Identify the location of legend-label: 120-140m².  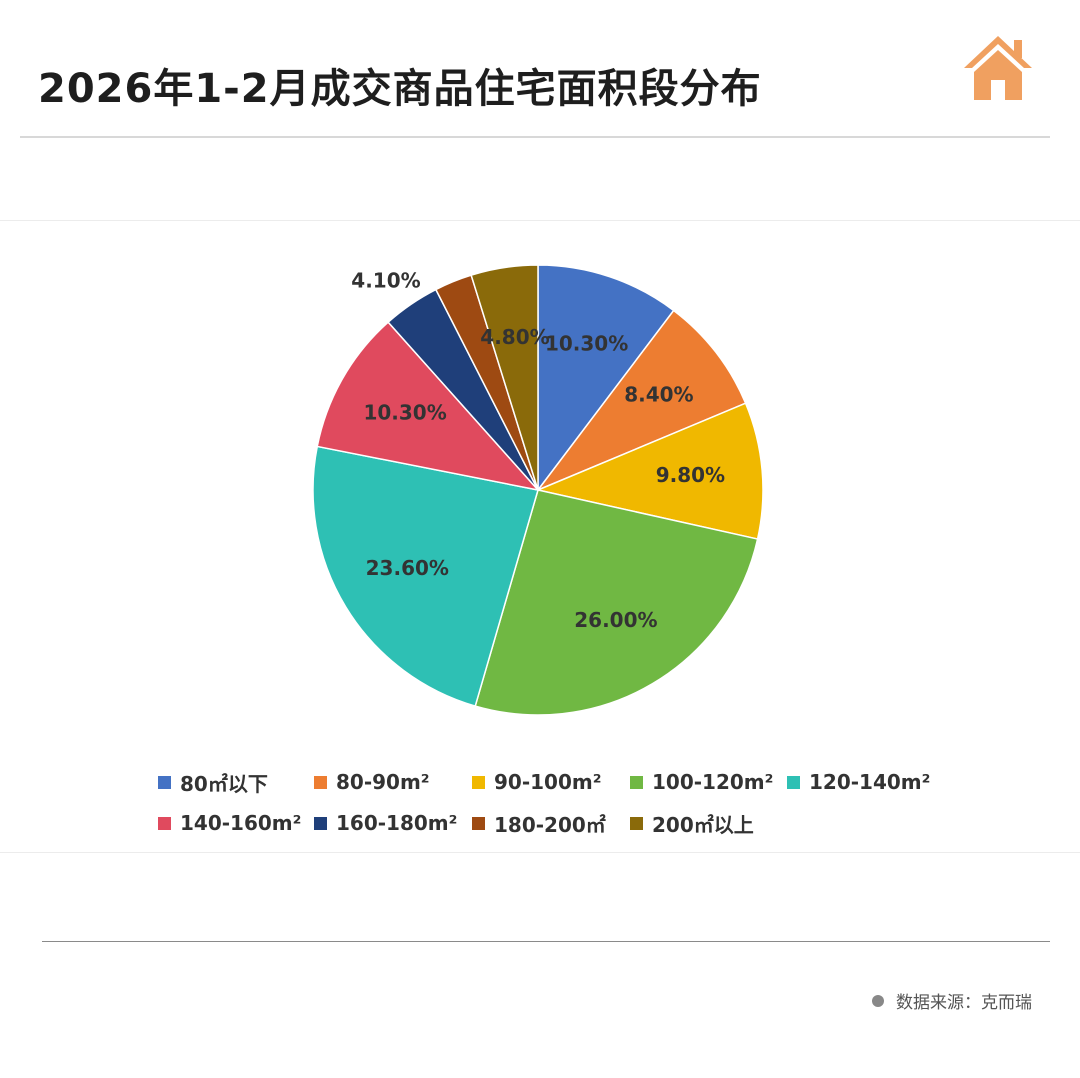
(870, 782).